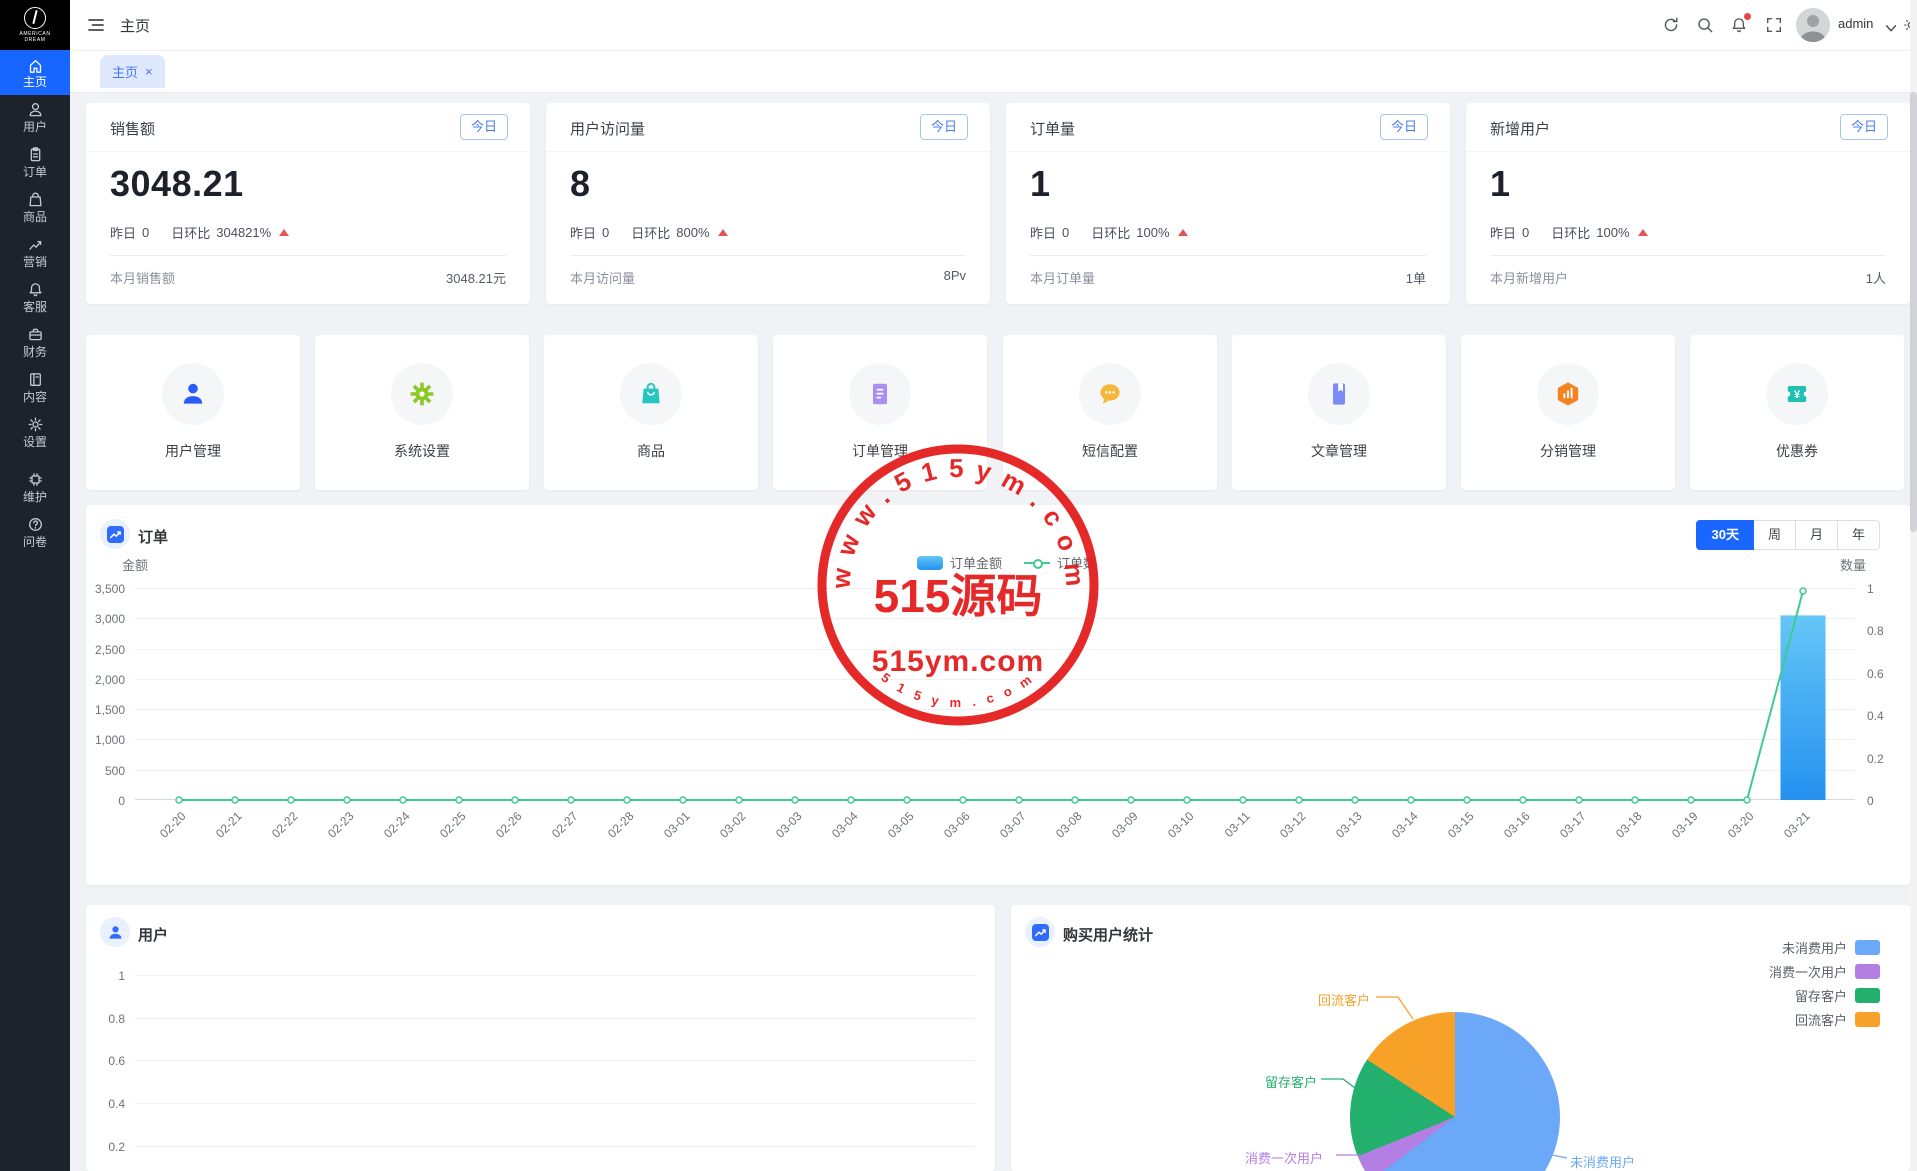 The image size is (1917, 1171). Describe the element at coordinates (1705, 25) in the screenshot. I see `search-icon` at that location.